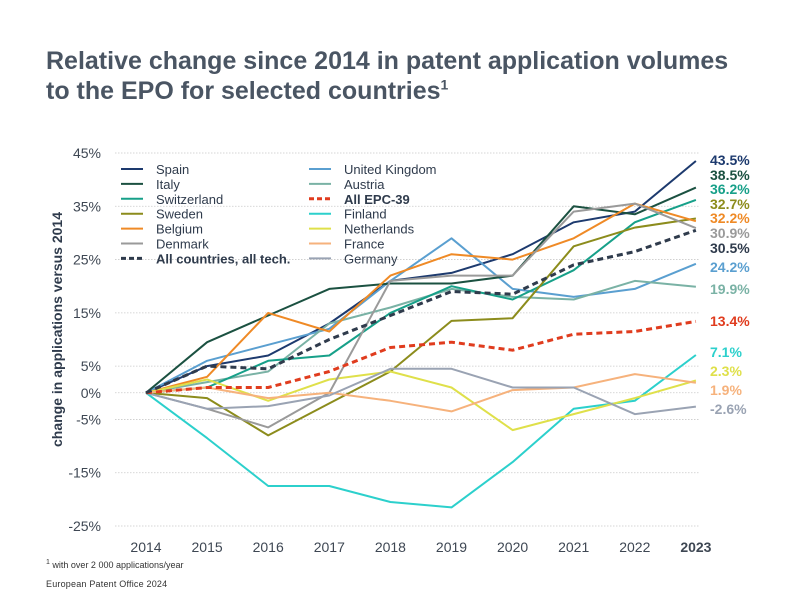 Image resolution: width=800 pixels, height=600 pixels. I want to click on x-tick-label: 2020, so click(512, 547).